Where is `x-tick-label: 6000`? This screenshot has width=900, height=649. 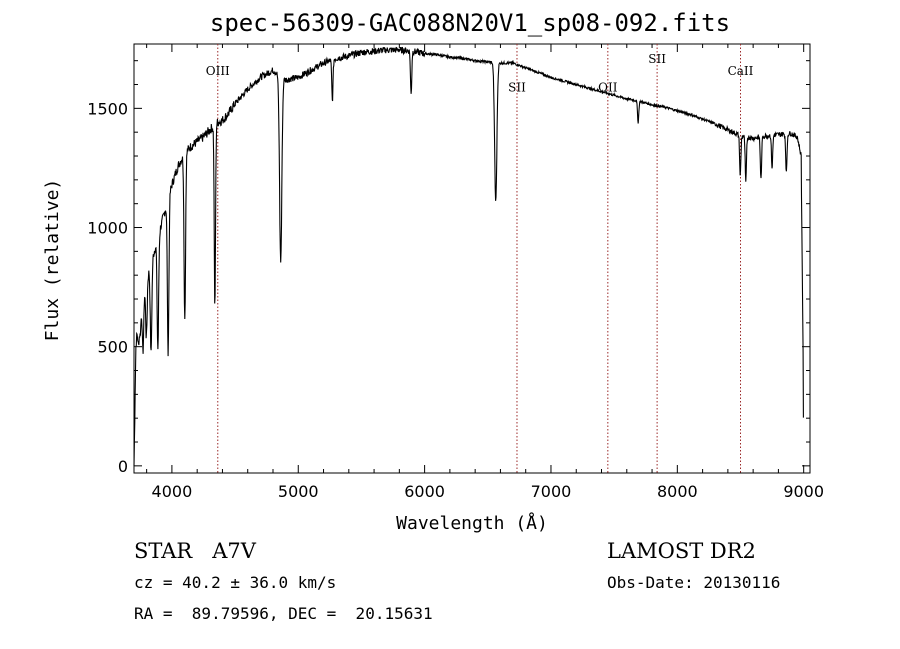
x-tick-label: 6000 is located at coordinates (424, 491).